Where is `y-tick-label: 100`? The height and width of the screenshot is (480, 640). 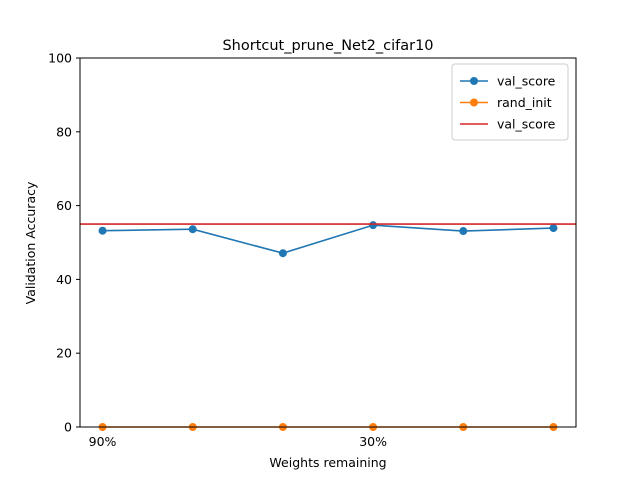 y-tick-label: 100 is located at coordinates (60, 58).